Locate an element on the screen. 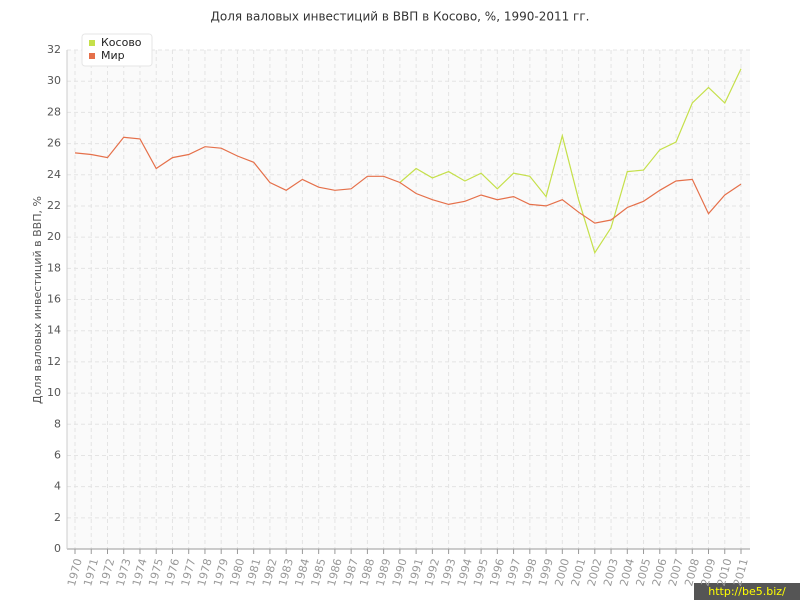 This screenshot has width=800, height=600. y-tick-label: 6 is located at coordinates (57, 454).